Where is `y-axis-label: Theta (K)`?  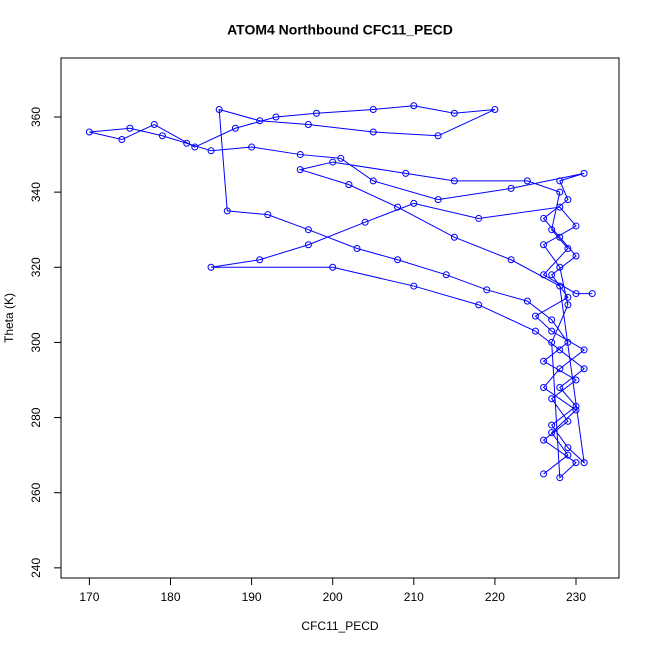 y-axis-label: Theta (K) is located at coordinates (9, 318).